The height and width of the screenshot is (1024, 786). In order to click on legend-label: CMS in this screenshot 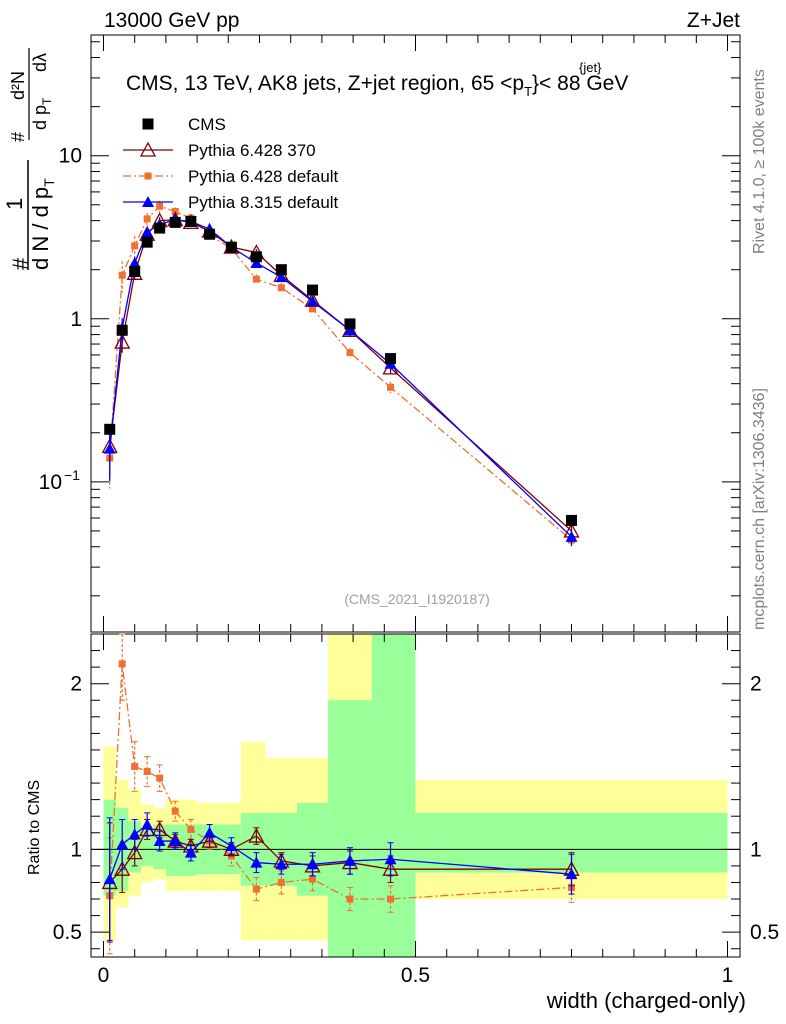, I will do `click(207, 124)`.